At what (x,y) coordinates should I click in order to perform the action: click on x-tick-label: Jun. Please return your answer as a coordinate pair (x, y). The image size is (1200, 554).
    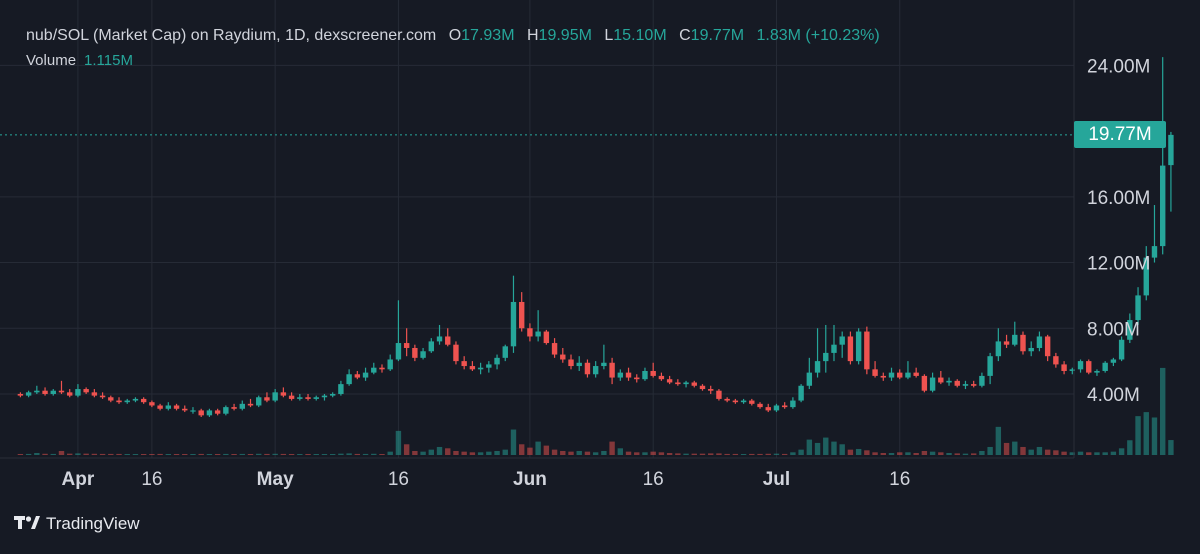
    Looking at the image, I should click on (530, 479).